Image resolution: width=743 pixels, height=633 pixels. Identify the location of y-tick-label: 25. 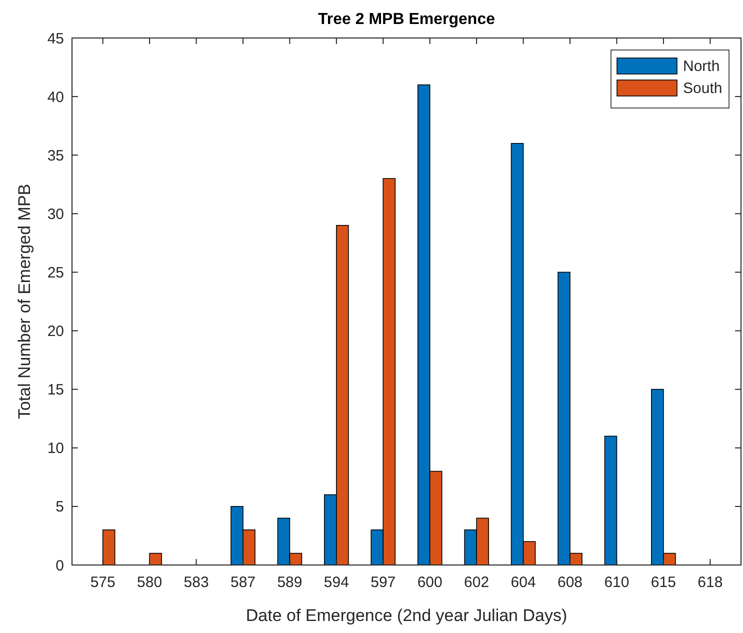
(55, 273).